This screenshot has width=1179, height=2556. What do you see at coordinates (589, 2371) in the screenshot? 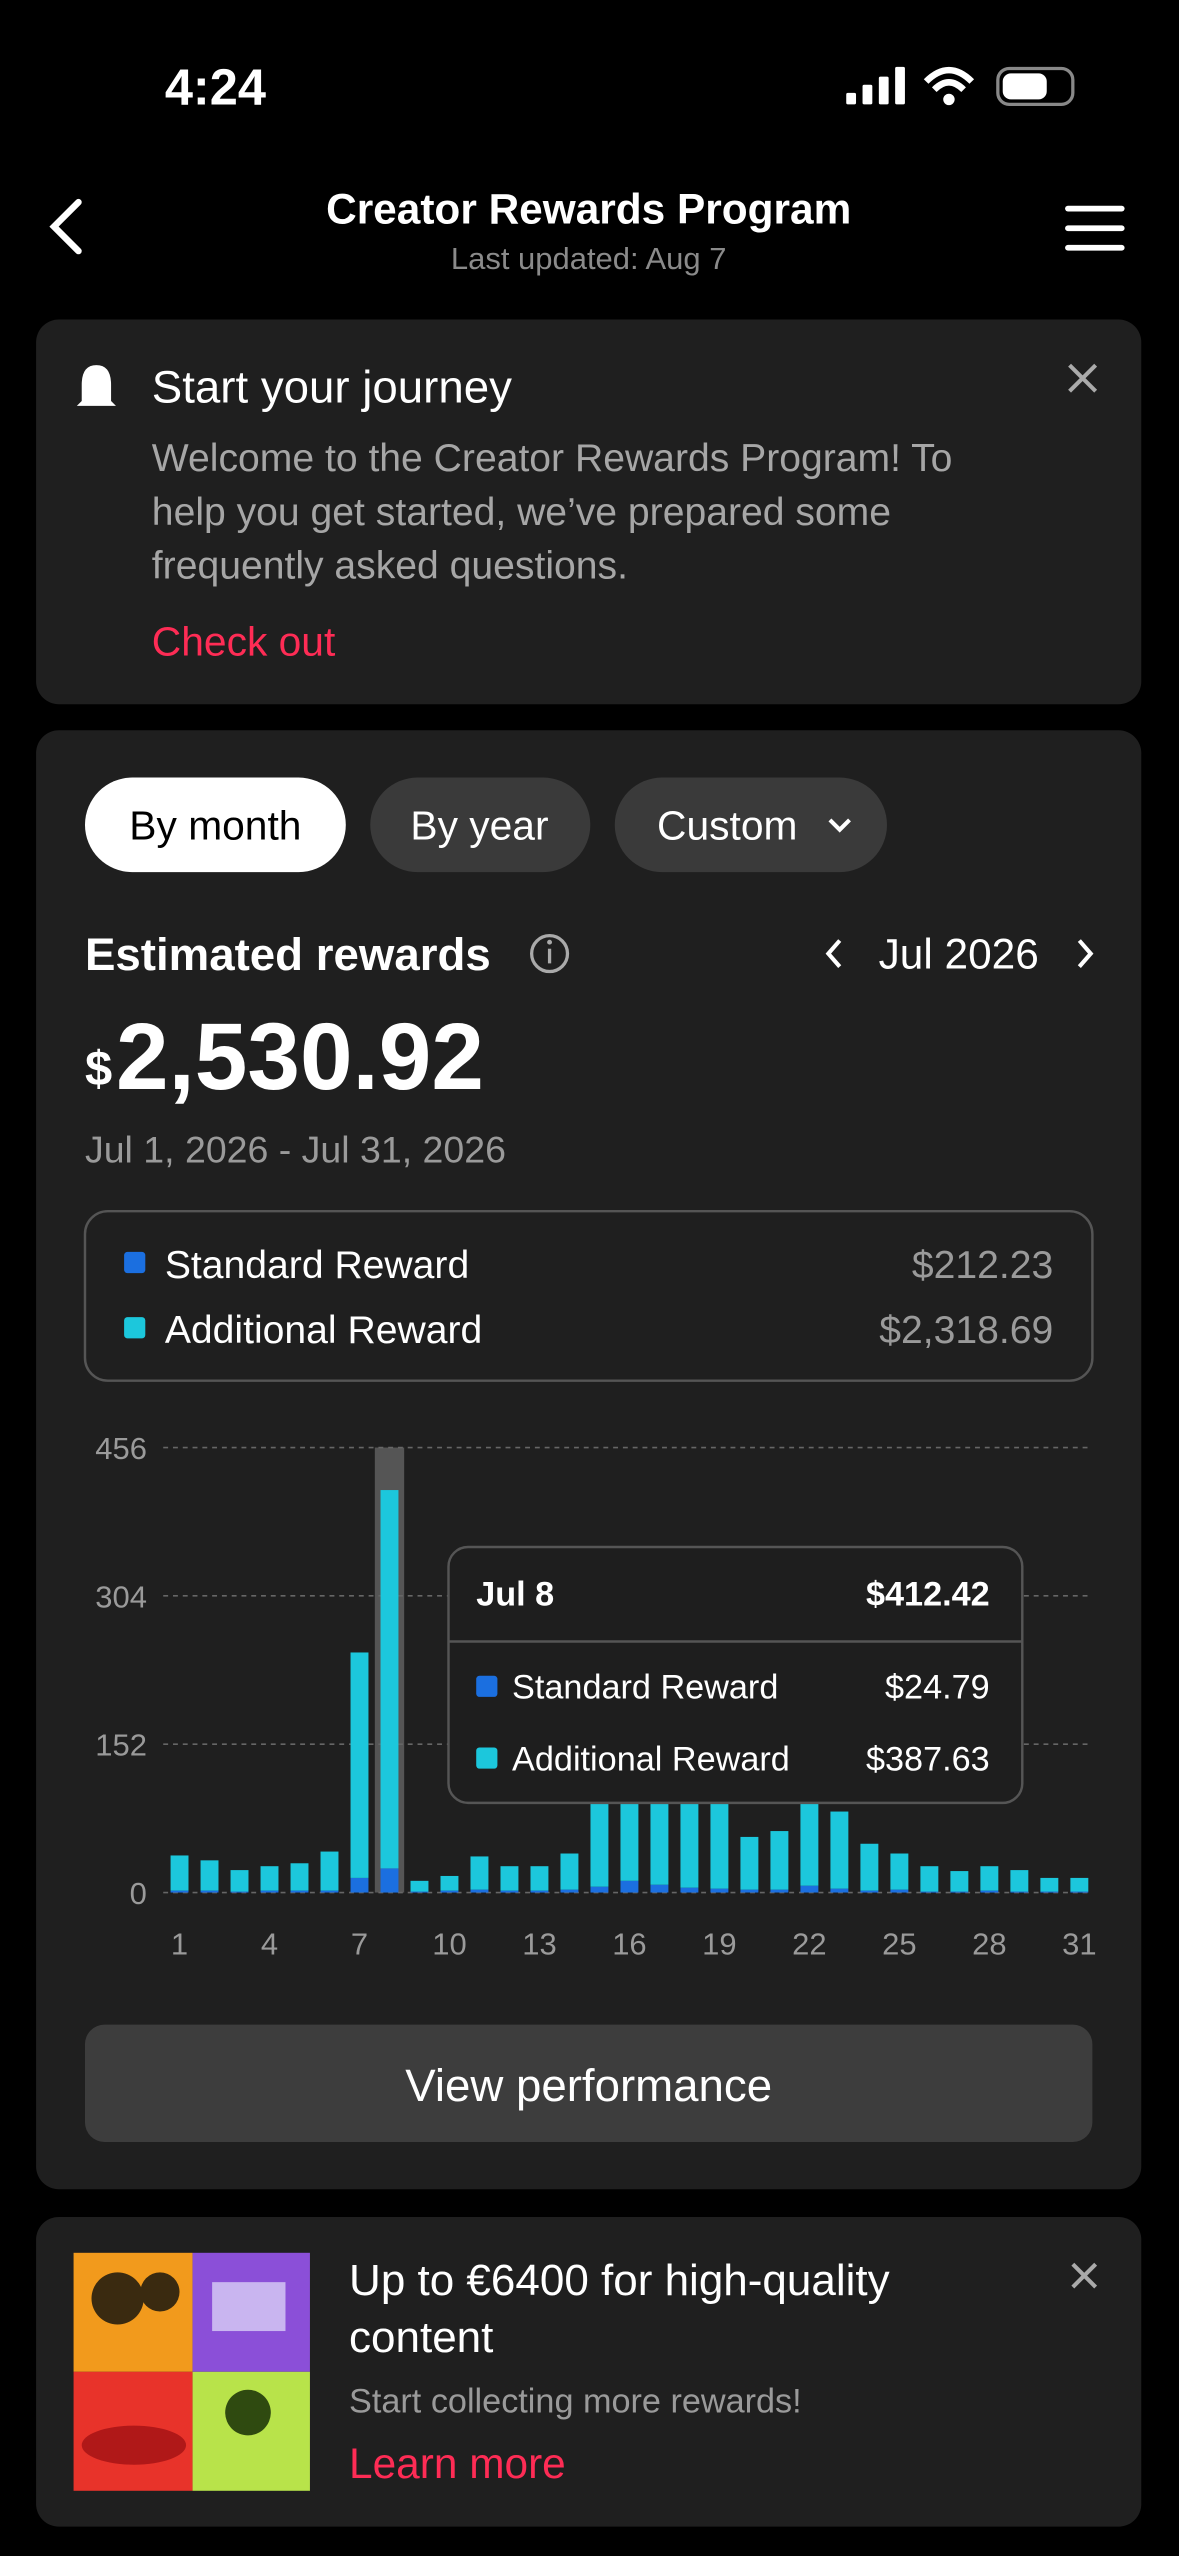
I see `promo-card` at bounding box center [589, 2371].